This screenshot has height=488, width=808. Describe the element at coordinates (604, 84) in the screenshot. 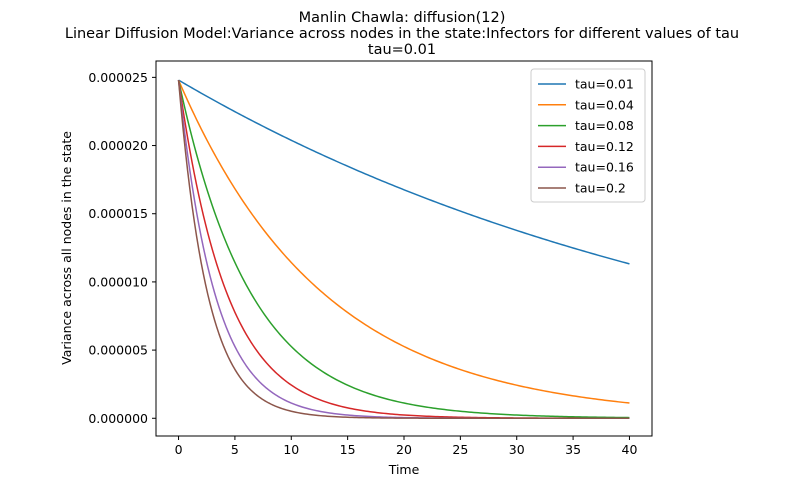

I see `legend-label: tau=0.01` at that location.